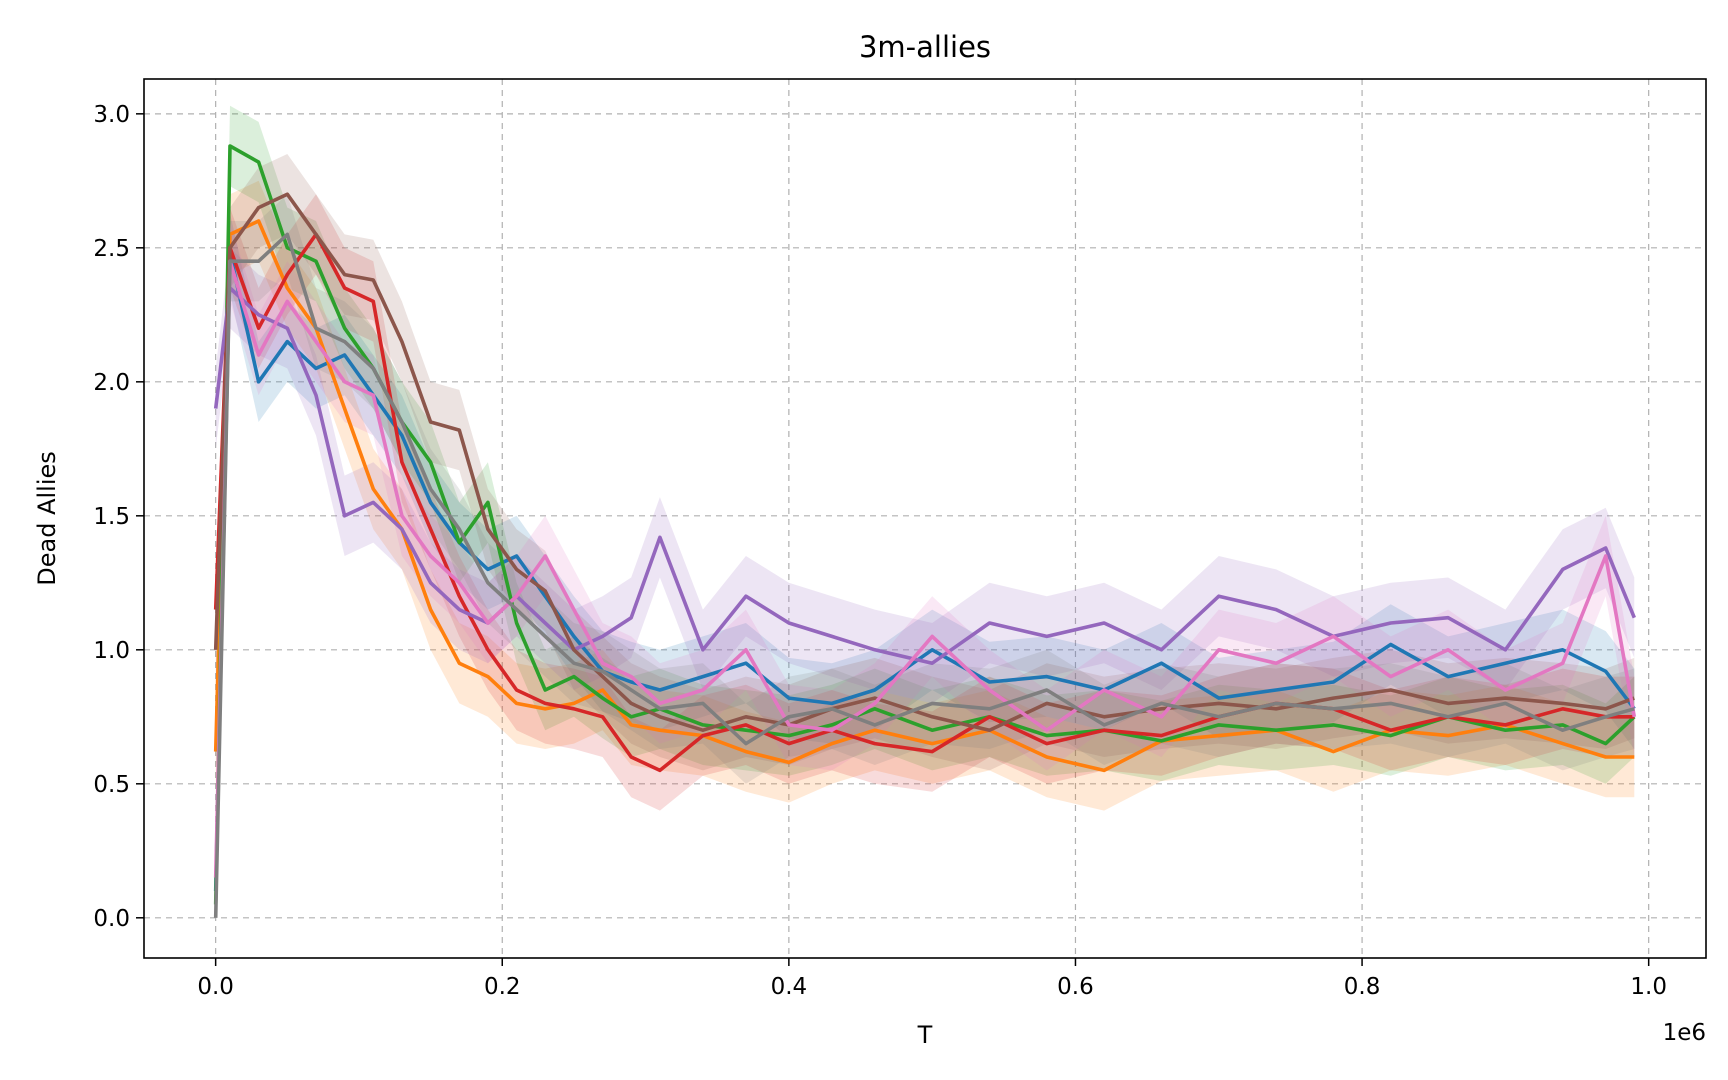 This screenshot has width=1728, height=1080. What do you see at coordinates (502, 987) in the screenshot?
I see `x-tick-label: 0.2` at bounding box center [502, 987].